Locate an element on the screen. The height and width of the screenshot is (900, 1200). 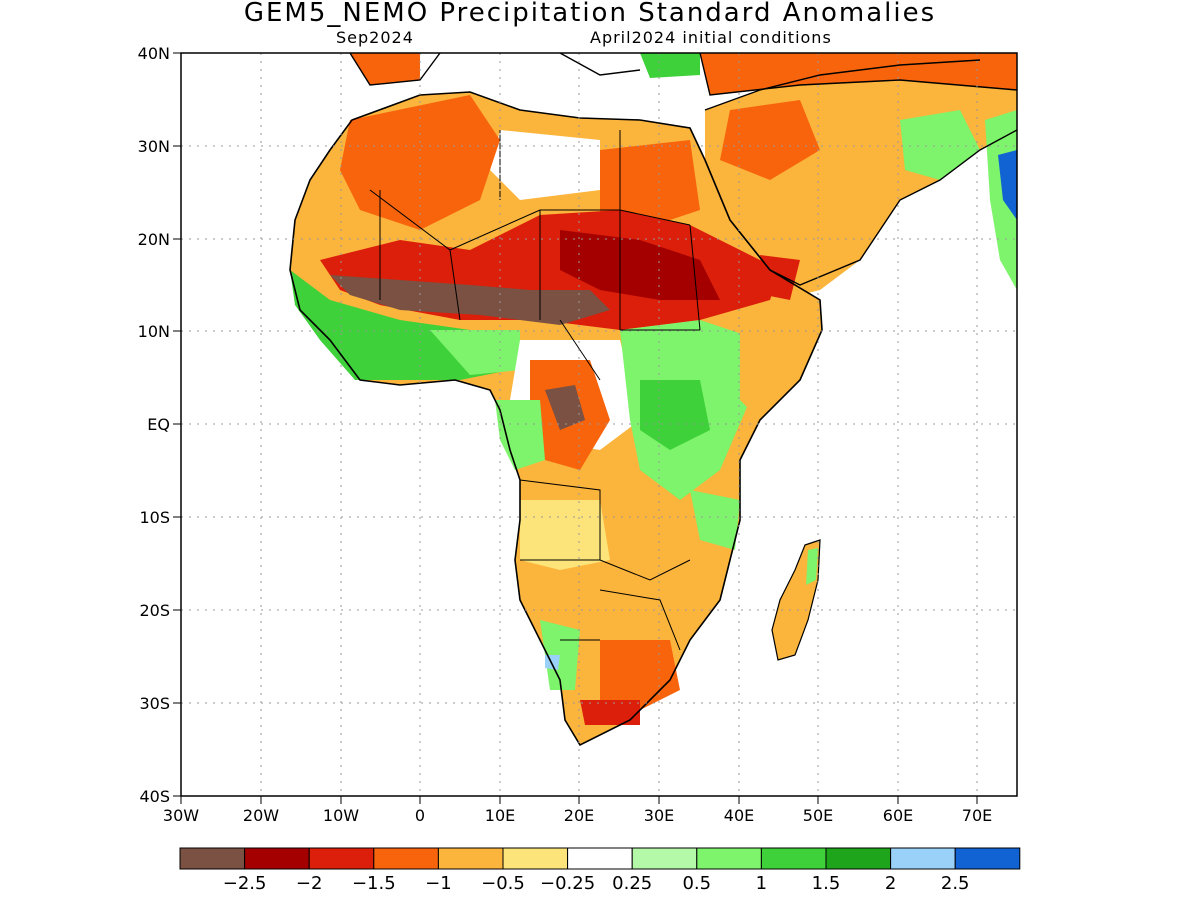
southern-red is located at coordinates (640, 675).